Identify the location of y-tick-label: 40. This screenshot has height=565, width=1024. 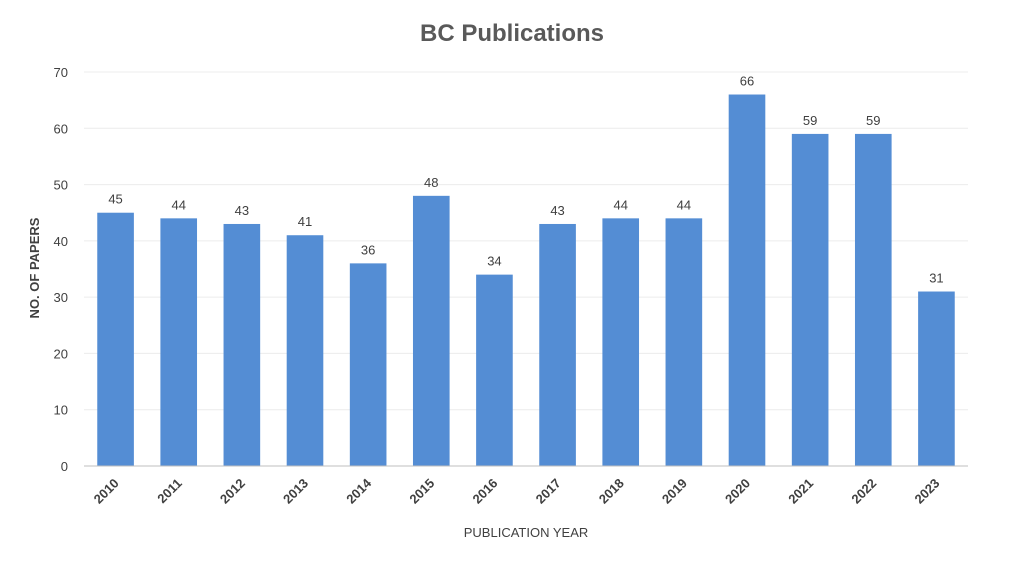
(61, 241).